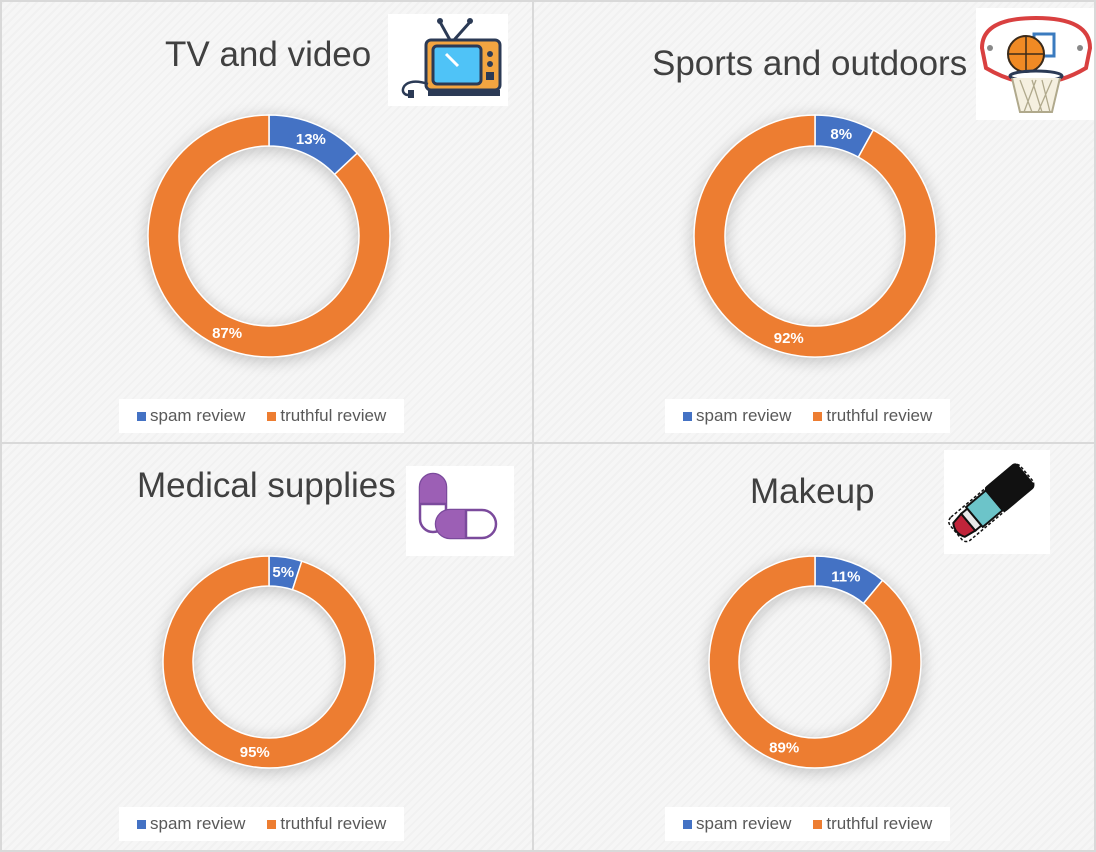 The image size is (1096, 852). I want to click on donut-chart: 5% 95%, so click(269, 664).